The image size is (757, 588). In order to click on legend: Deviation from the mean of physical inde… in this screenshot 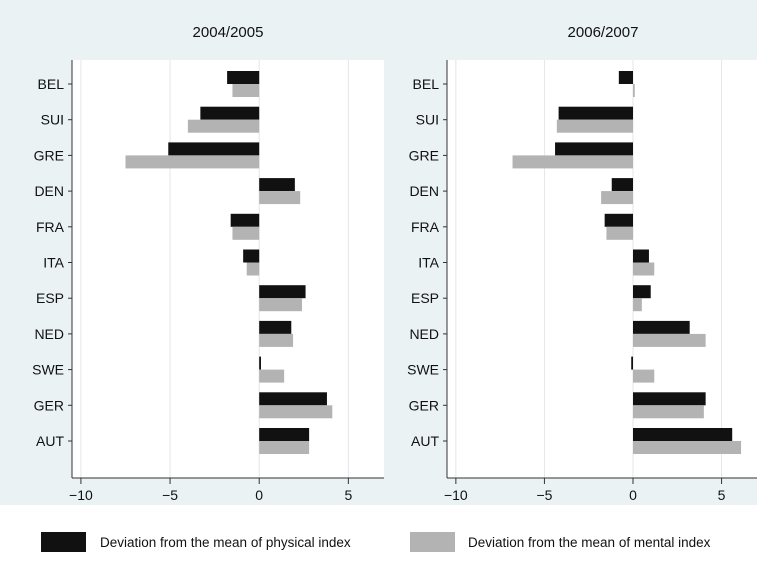, I will do `click(376, 542)`.